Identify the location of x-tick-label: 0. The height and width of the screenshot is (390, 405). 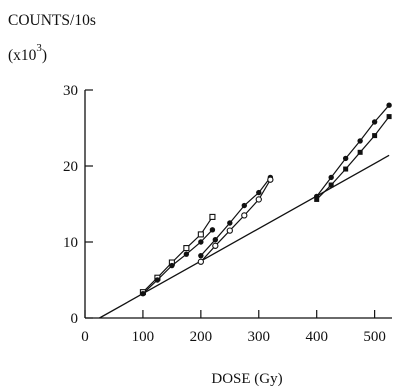
(85, 337).